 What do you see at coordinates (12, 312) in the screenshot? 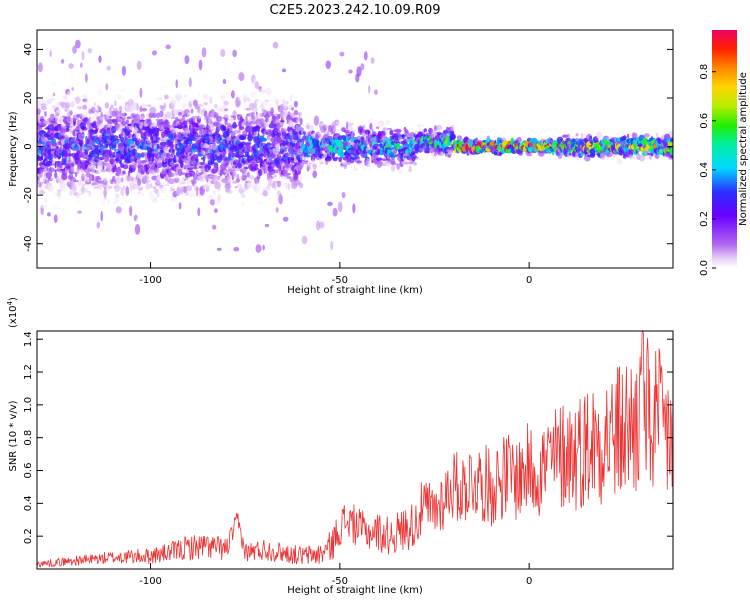
I see `snr-scale-label: (x104)` at bounding box center [12, 312].